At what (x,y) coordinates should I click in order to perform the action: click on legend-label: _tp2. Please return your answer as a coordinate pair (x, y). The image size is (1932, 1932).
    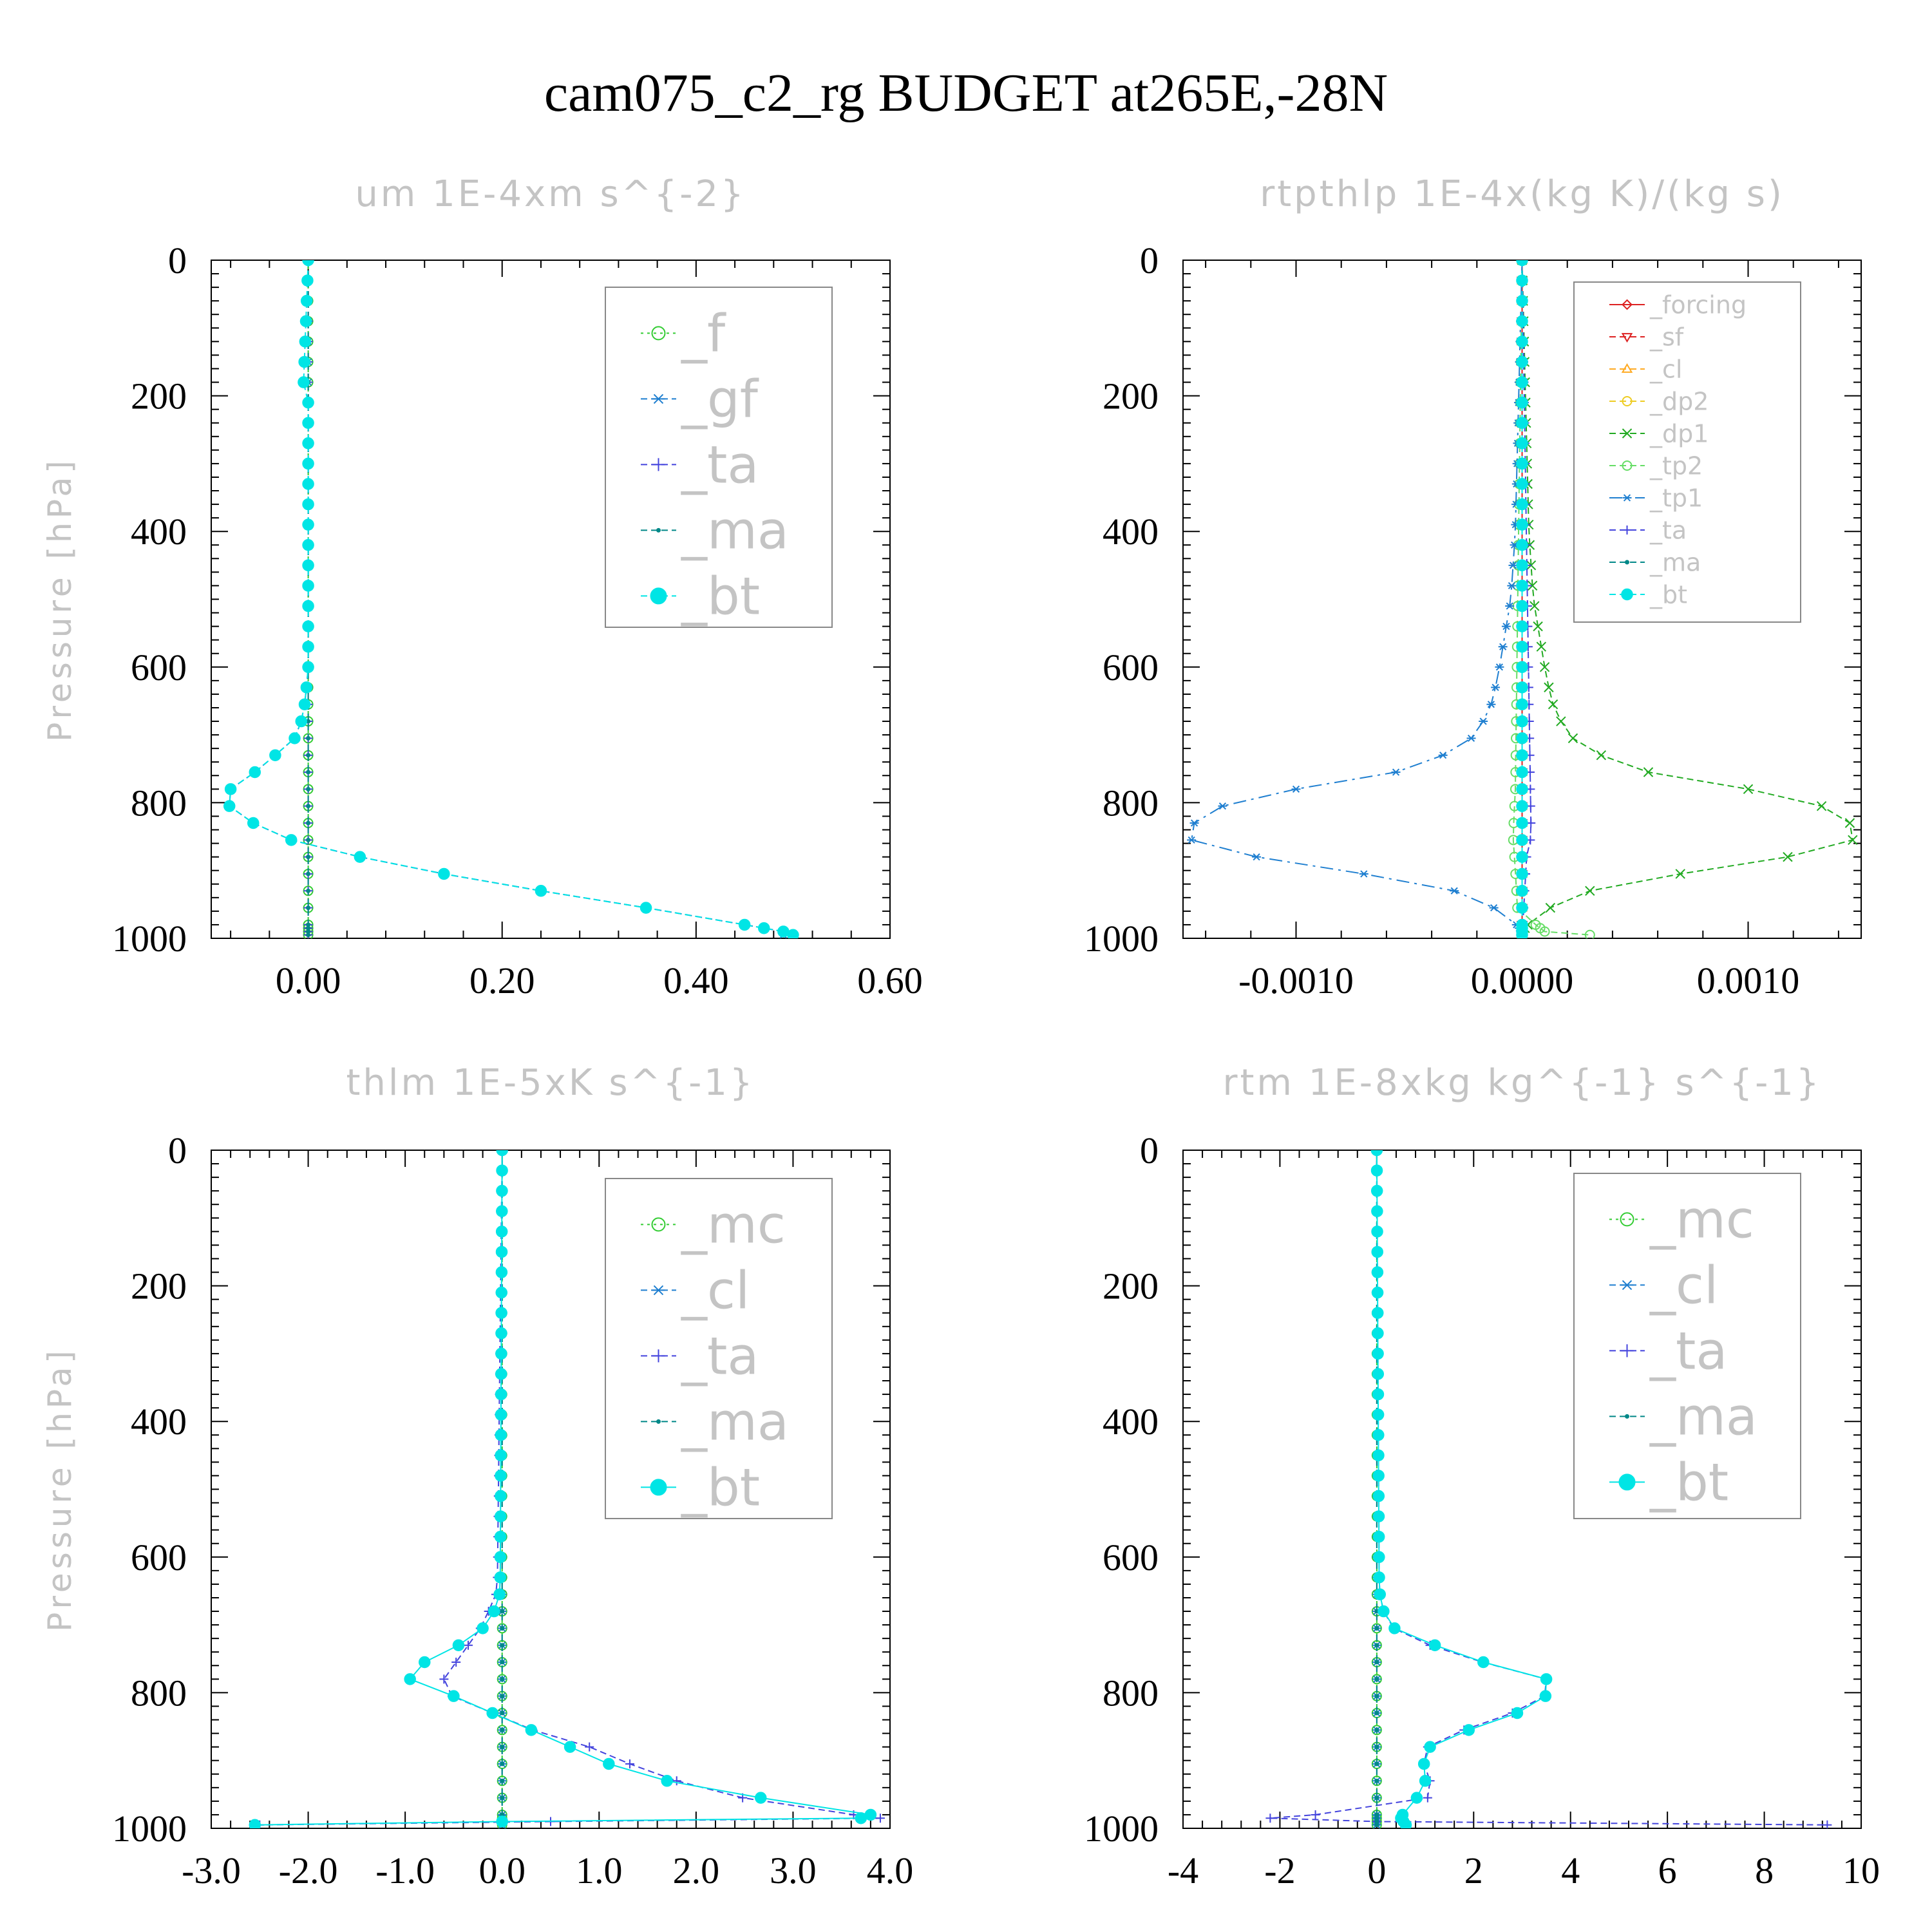
    Looking at the image, I should click on (1676, 465).